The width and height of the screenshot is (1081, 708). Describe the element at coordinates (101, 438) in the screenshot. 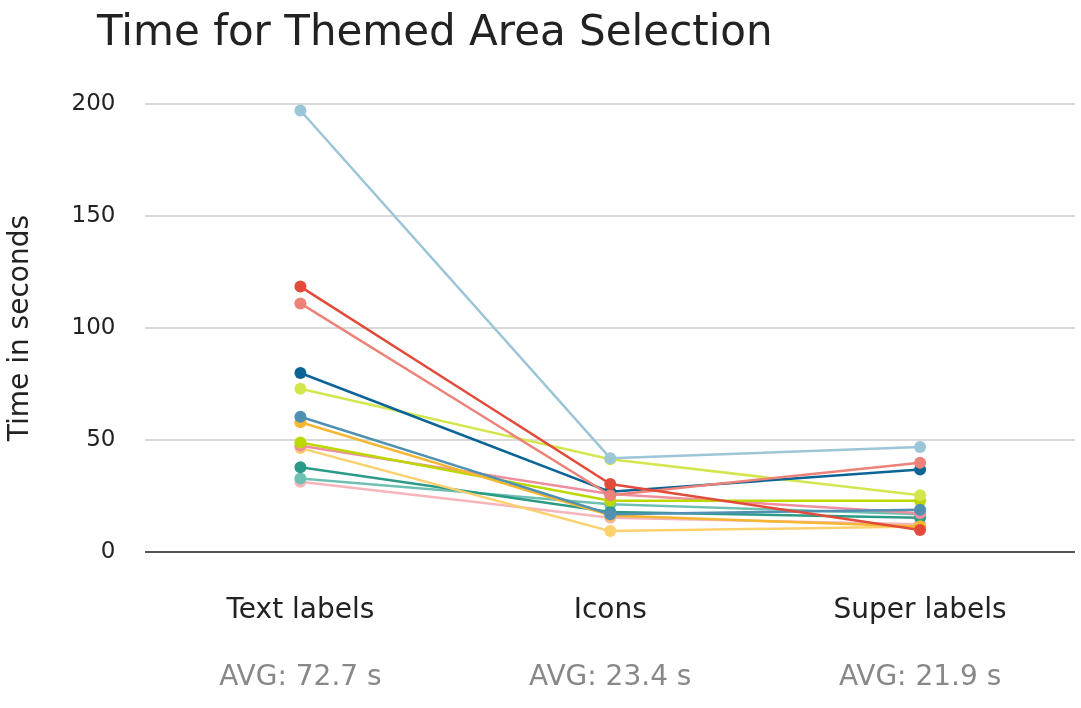

I see `y-tick-label: 50` at that location.